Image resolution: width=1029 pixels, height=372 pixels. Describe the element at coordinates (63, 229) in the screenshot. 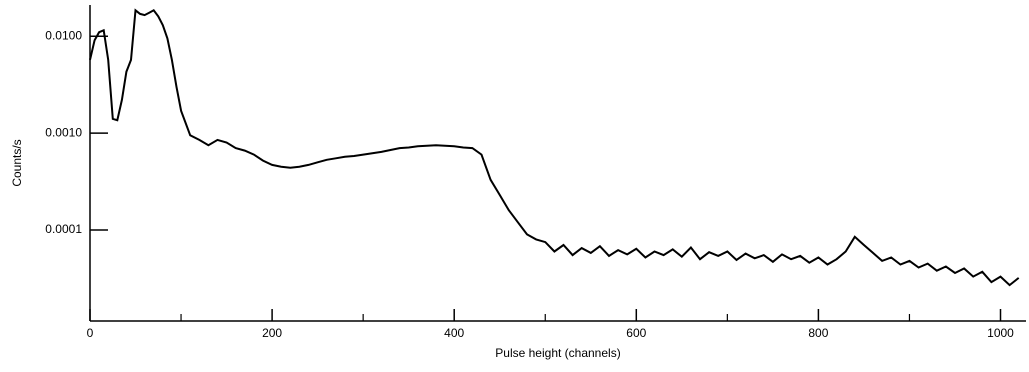

I see `y-tick-label: 0.0001` at that location.